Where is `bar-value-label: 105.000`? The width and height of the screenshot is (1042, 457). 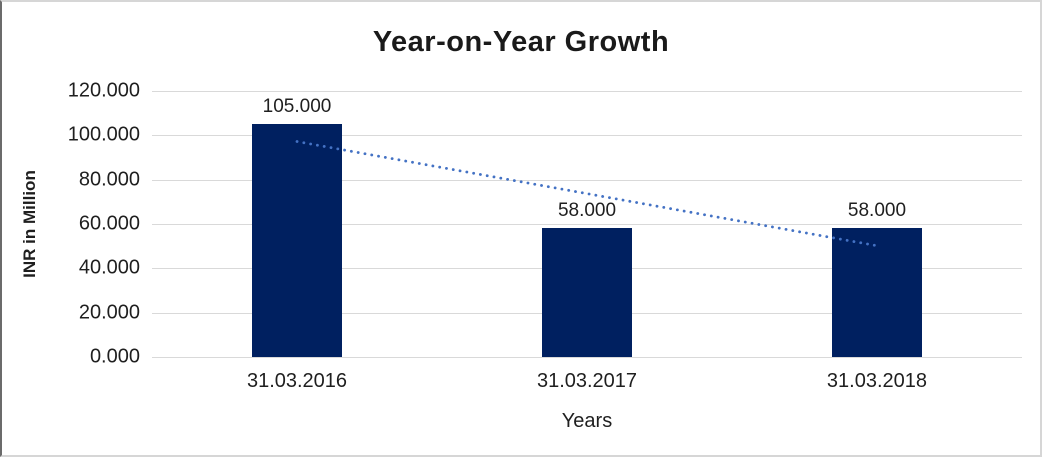 bar-value-label: 105.000 is located at coordinates (297, 107).